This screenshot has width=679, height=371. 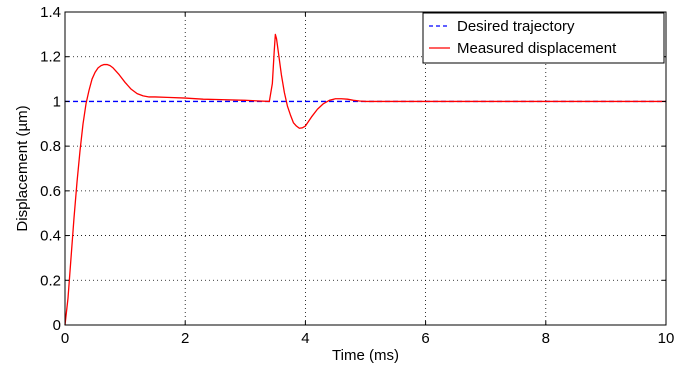 What do you see at coordinates (365, 355) in the screenshot?
I see `x-axis-label: Time (ms)` at bounding box center [365, 355].